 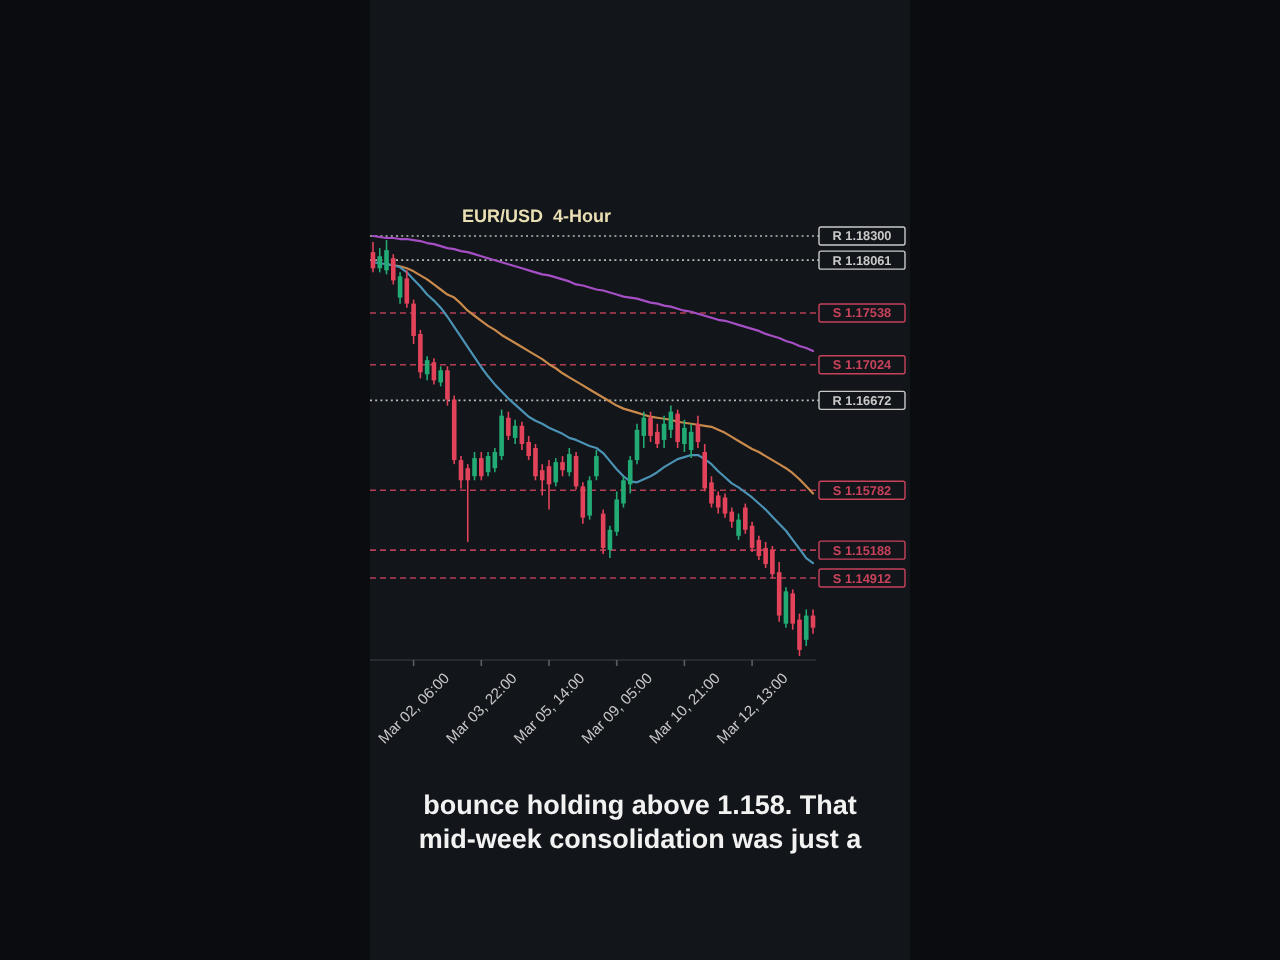 I want to click on text: mid-week consolidation was just a, so click(x=640, y=839).